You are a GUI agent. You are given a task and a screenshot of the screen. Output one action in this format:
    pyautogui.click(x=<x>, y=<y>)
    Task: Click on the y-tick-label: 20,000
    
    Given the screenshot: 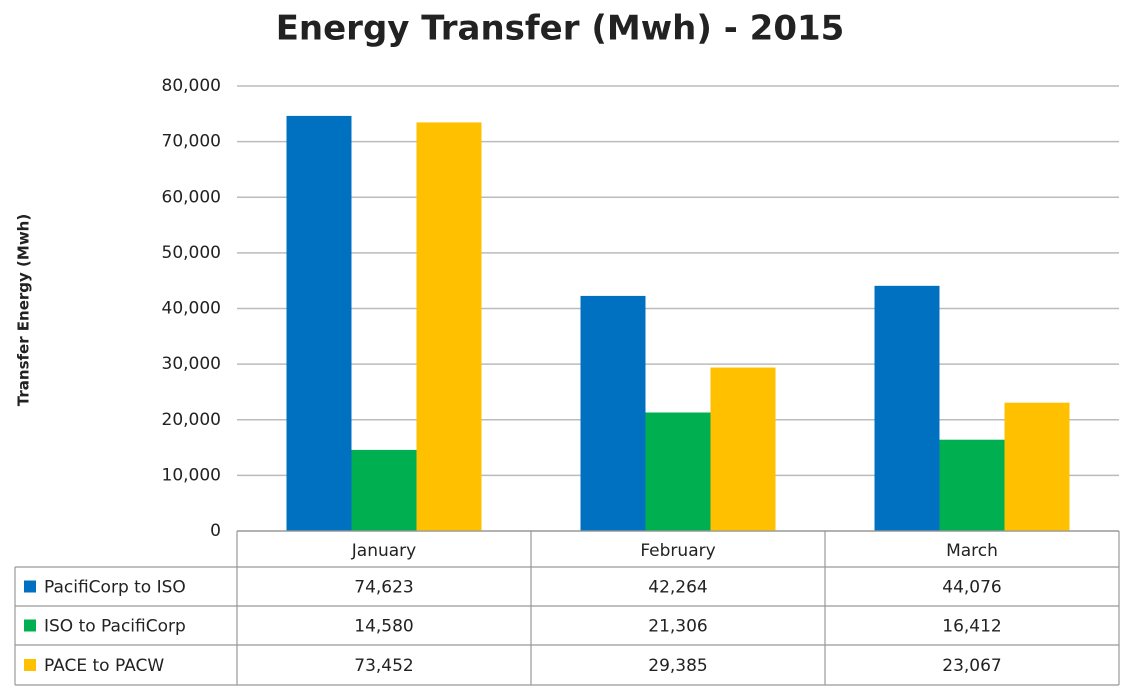 What is the action you would take?
    pyautogui.click(x=191, y=420)
    